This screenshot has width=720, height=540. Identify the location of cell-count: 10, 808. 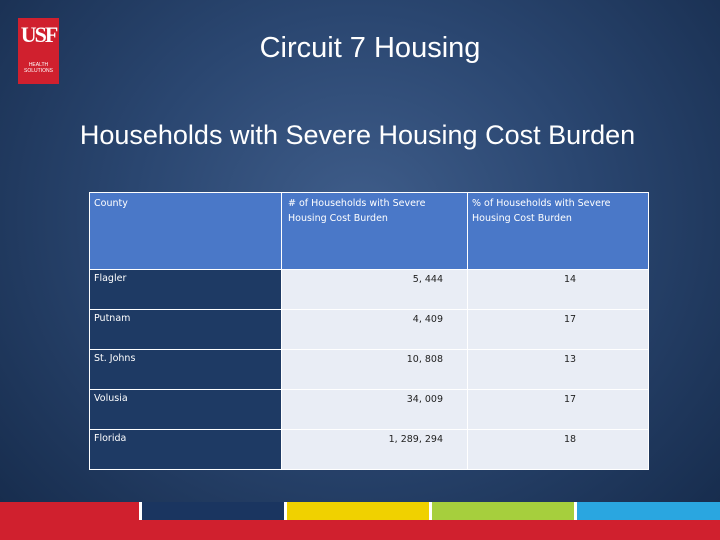
(374, 369).